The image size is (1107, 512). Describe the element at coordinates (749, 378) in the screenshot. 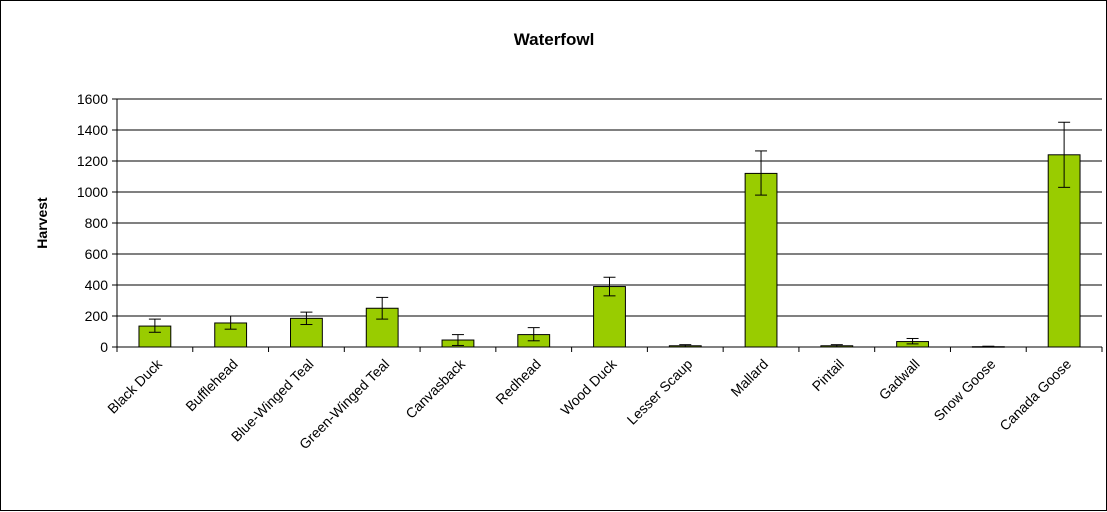

I see `x-category-label: Mallard` at that location.